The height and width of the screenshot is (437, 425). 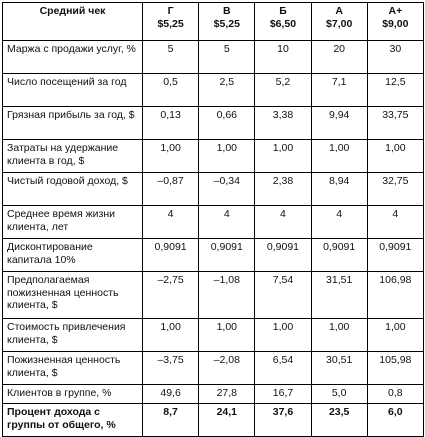 I want to click on row-label: Грязная прибыль за год, $, so click(x=72, y=123).